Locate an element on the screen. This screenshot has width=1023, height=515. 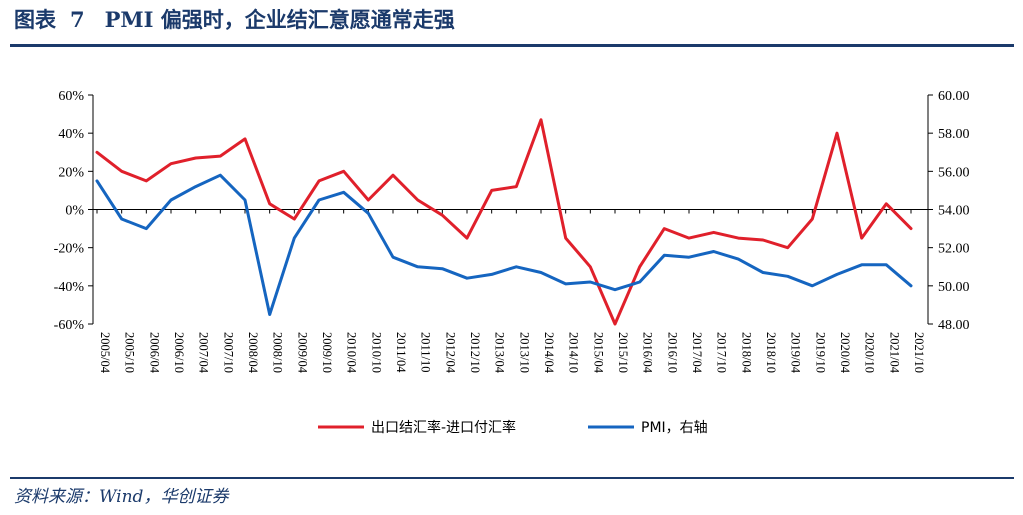
x-tick-label: 2011/04 is located at coordinates (401, 352).